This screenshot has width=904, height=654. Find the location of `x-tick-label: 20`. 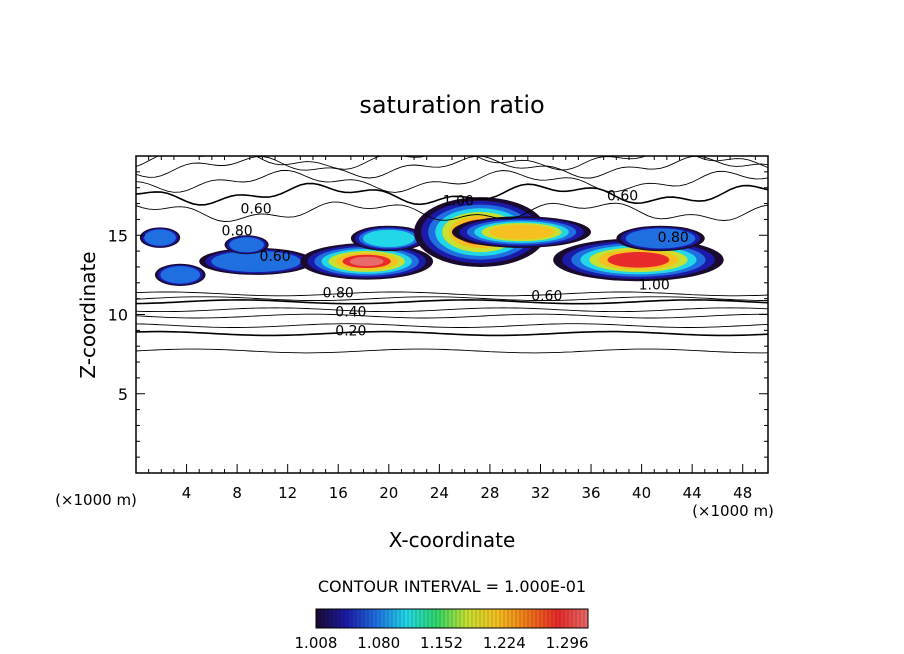

x-tick-label: 20 is located at coordinates (388, 493).